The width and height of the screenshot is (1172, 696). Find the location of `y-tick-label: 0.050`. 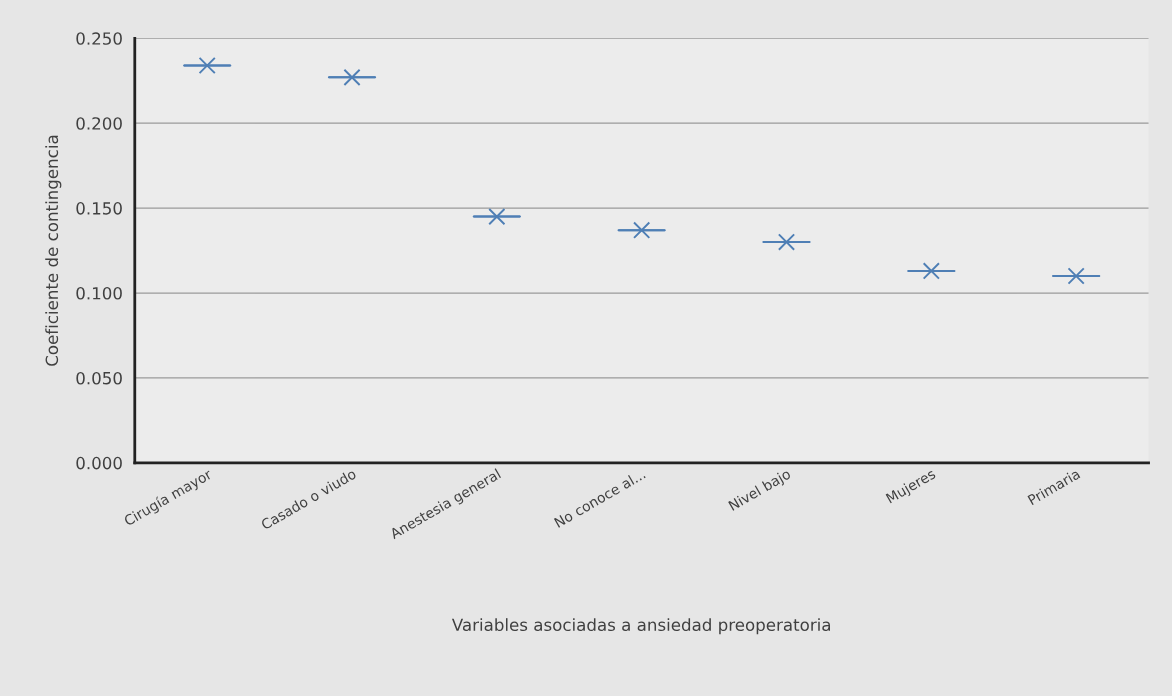

y-tick-label: 0.050 is located at coordinates (99, 378).